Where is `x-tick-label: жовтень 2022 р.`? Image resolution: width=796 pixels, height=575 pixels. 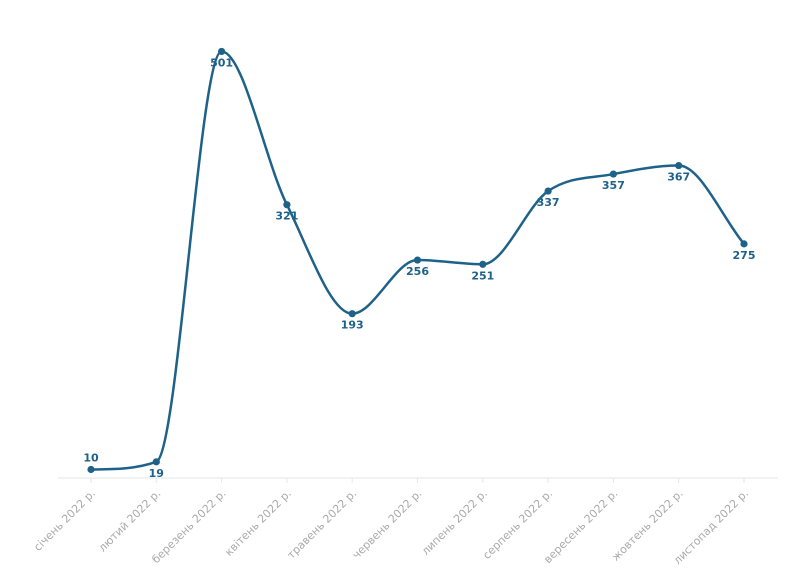
x-tick-label: жовтень 2022 р. is located at coordinates (647, 525).